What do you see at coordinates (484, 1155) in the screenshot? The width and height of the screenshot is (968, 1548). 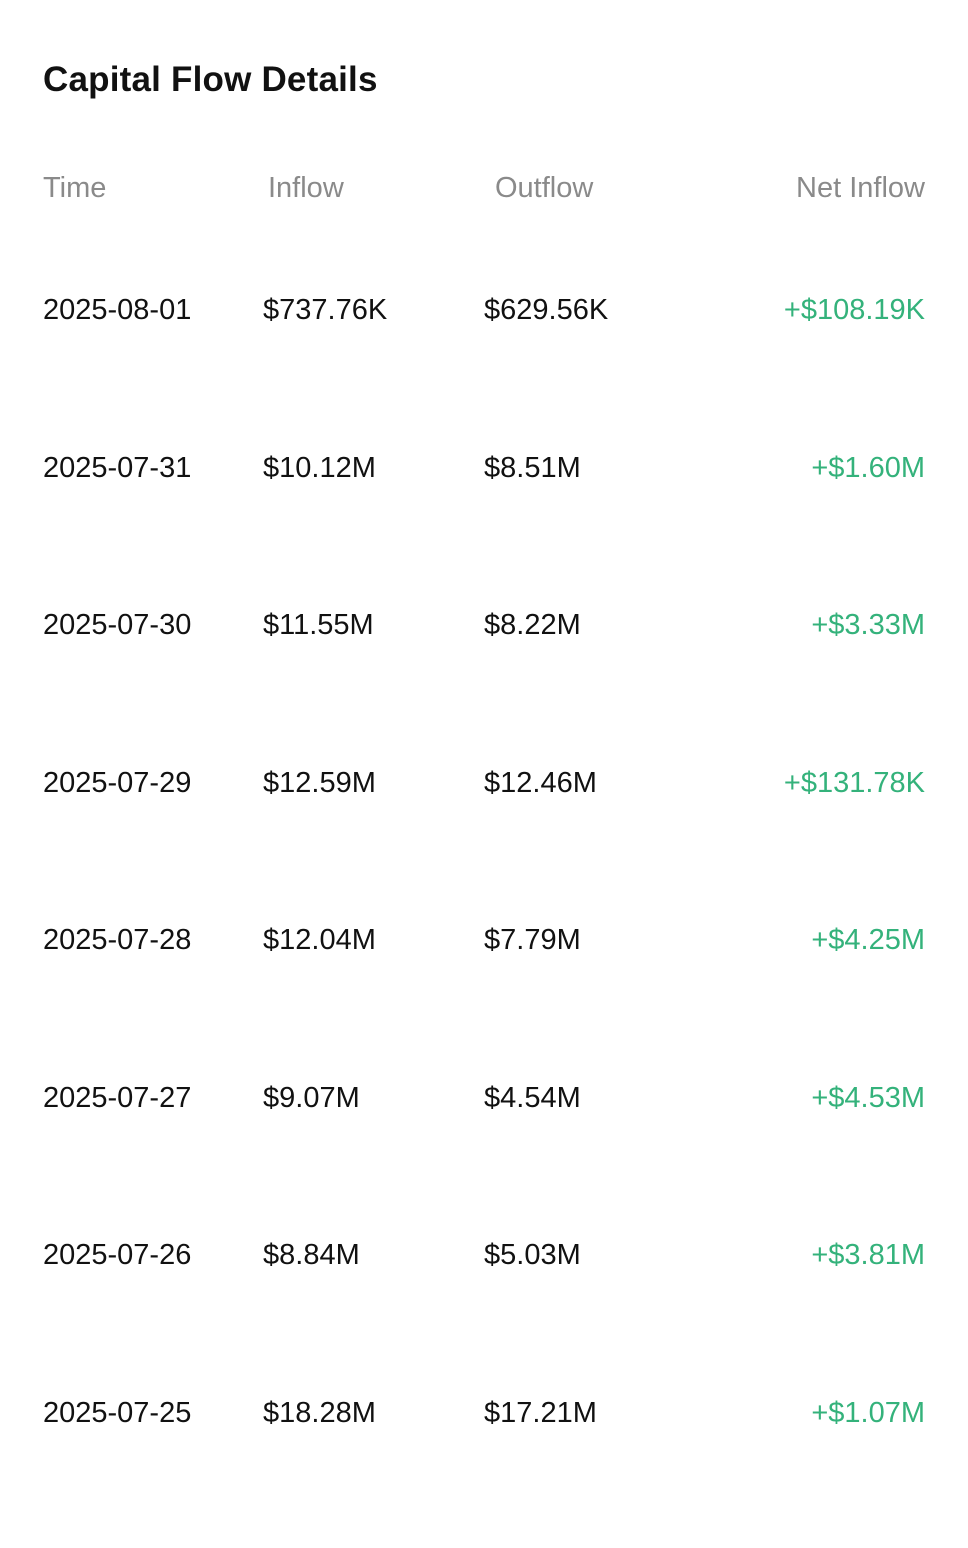 I see `table-row: 2025-07-27 $9.07M $4.54M +$4.53M` at bounding box center [484, 1155].